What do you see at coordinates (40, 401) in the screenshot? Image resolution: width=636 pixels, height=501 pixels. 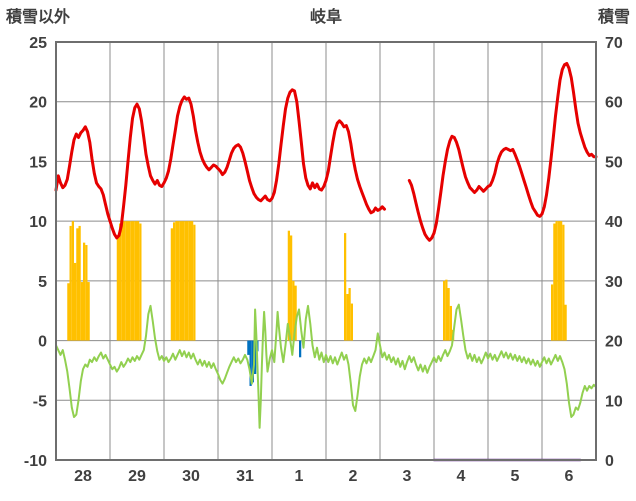 I see `left-axis-tick-label: -5` at bounding box center [40, 401].